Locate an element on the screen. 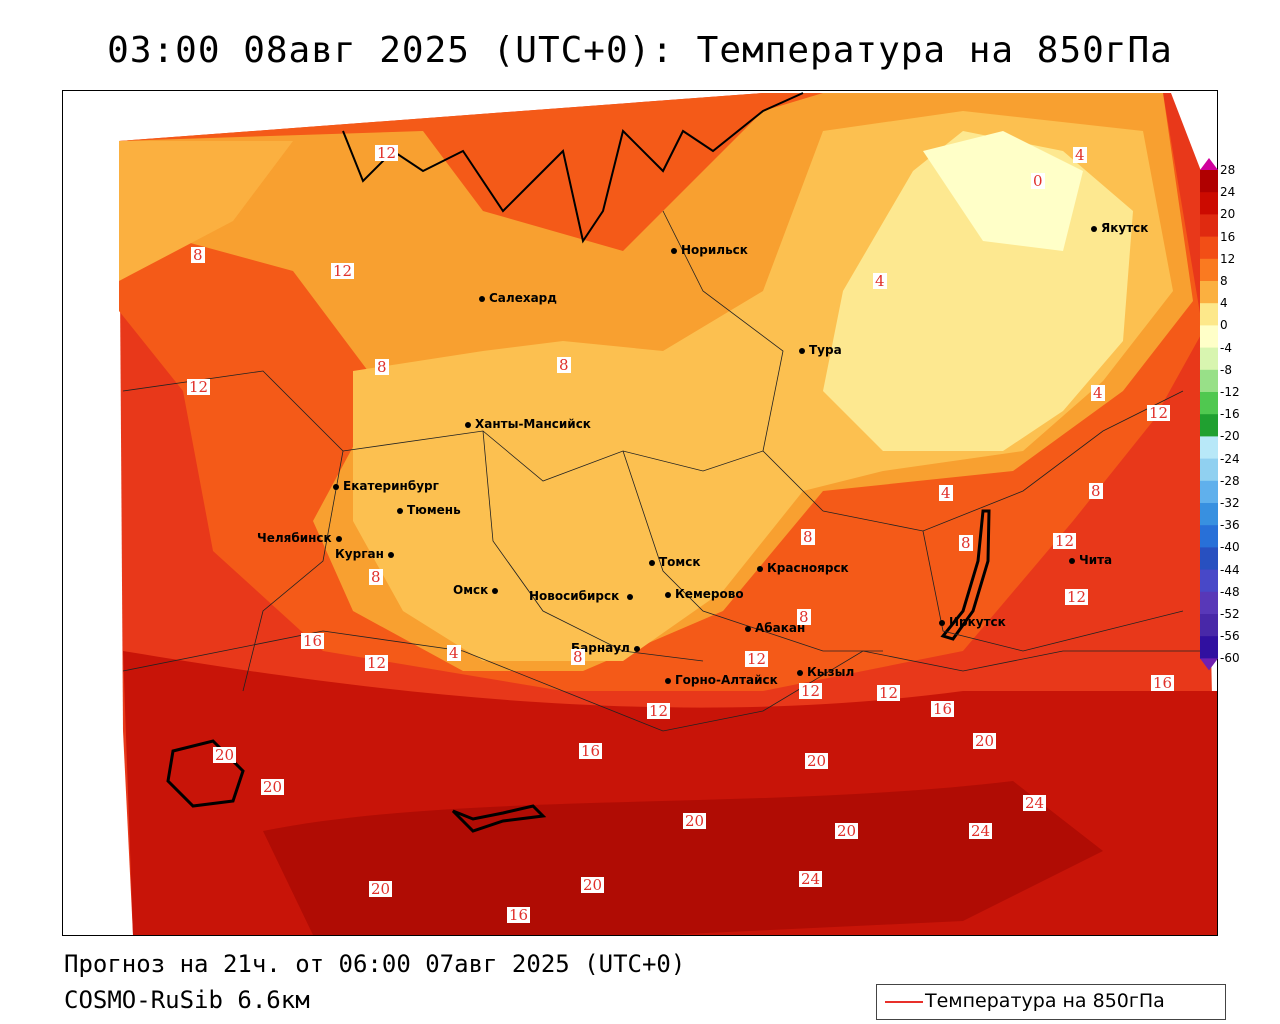 This screenshot has width=1280, height=1024. model-name: COSMO-RuSib 6.6км is located at coordinates (187, 1000).